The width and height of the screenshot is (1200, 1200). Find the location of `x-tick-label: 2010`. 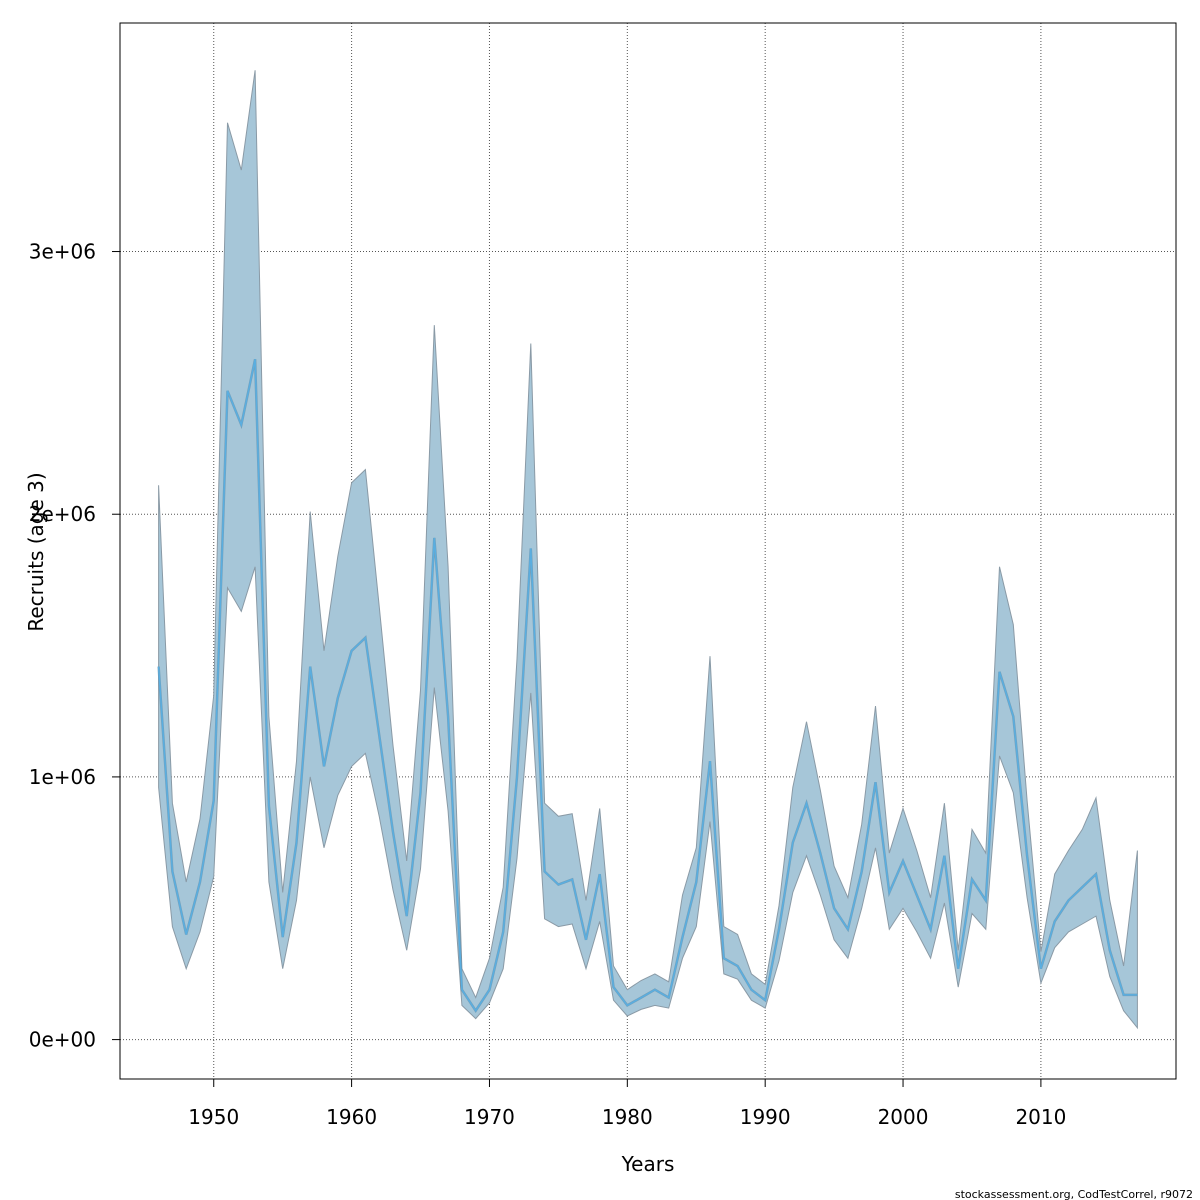

x-tick-label: 2010 is located at coordinates (1040, 1117).